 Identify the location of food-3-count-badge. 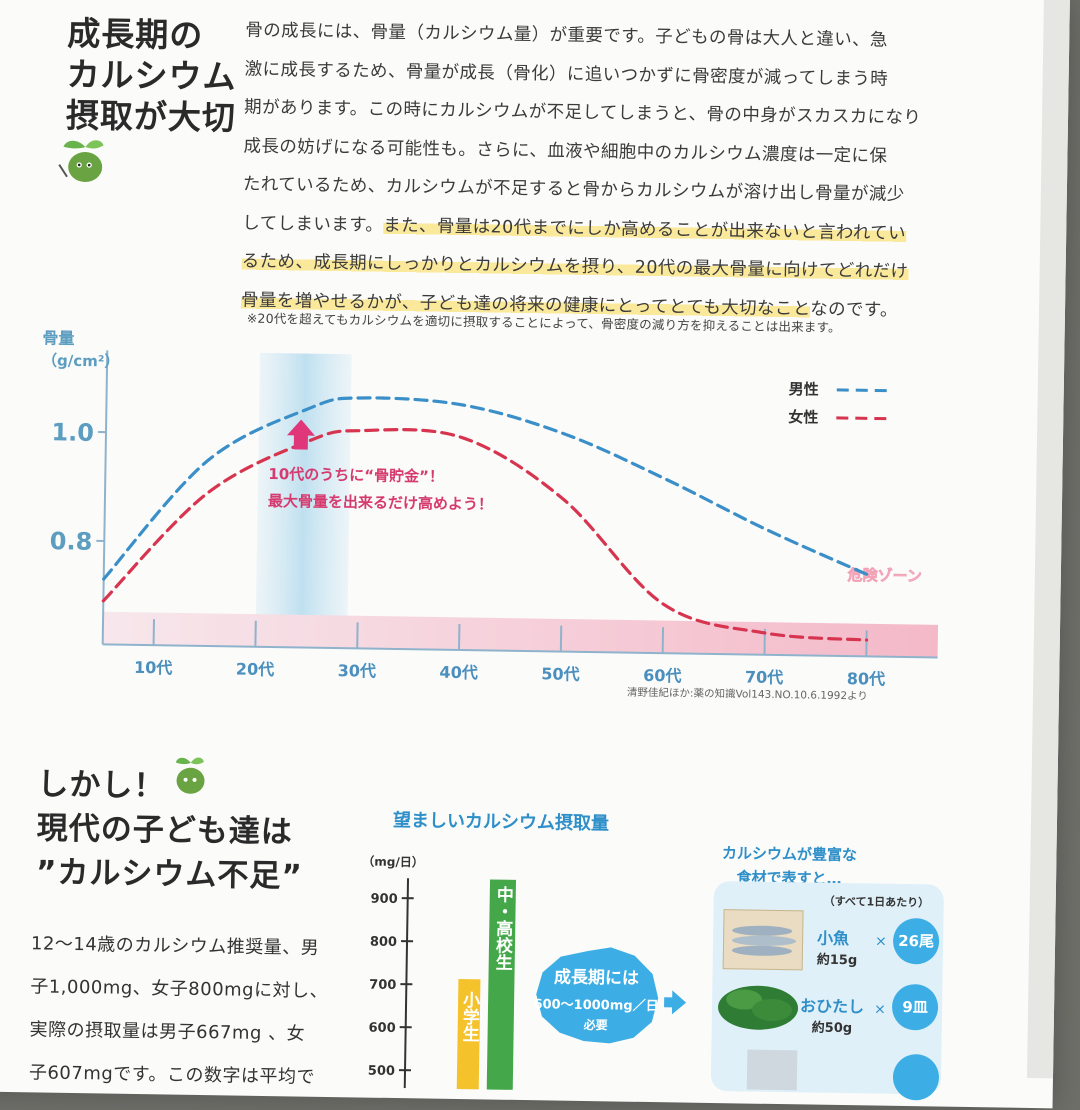
(916, 1077).